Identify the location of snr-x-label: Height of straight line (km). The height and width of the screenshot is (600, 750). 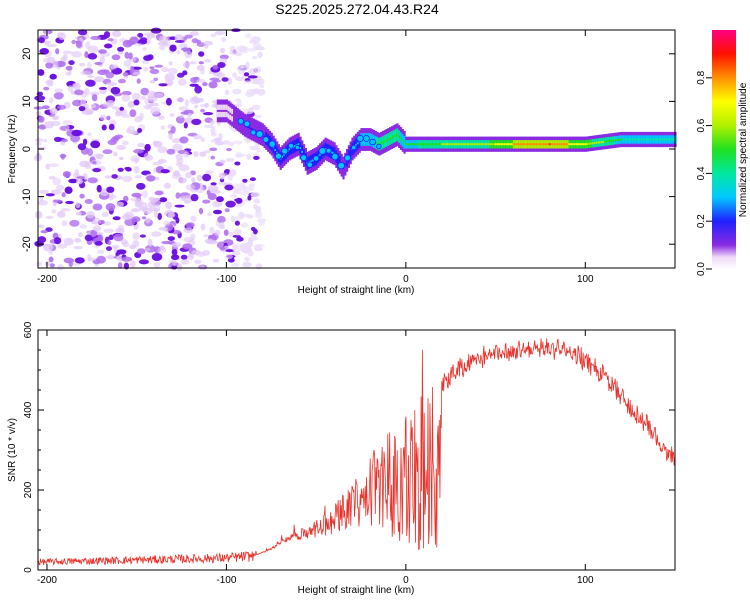
(356, 590).